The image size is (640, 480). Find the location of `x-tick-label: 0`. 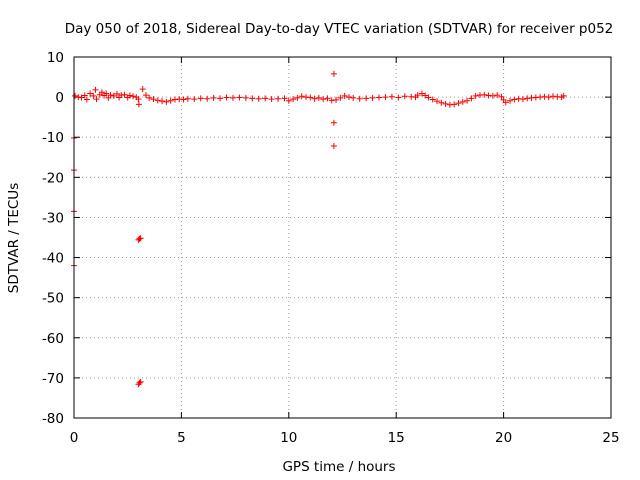

x-tick-label: 0 is located at coordinates (74, 438).